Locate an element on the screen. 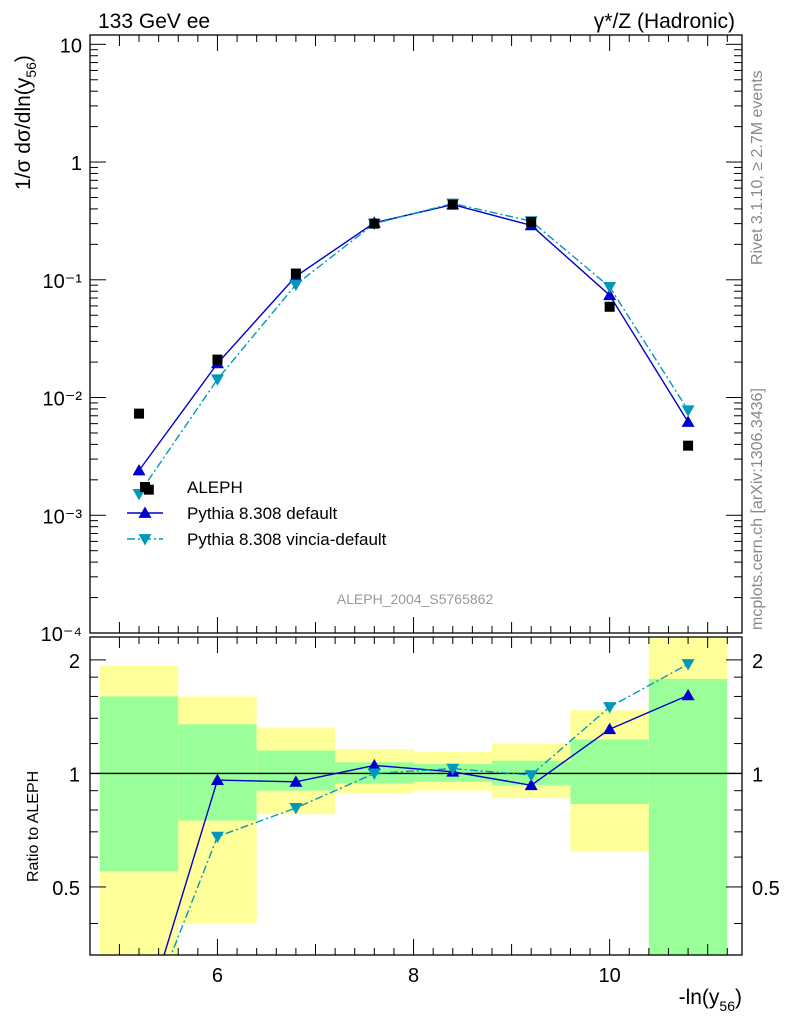 The image size is (786, 1024). ratio-ylabel: Ratio to ALEPH is located at coordinates (33, 826).